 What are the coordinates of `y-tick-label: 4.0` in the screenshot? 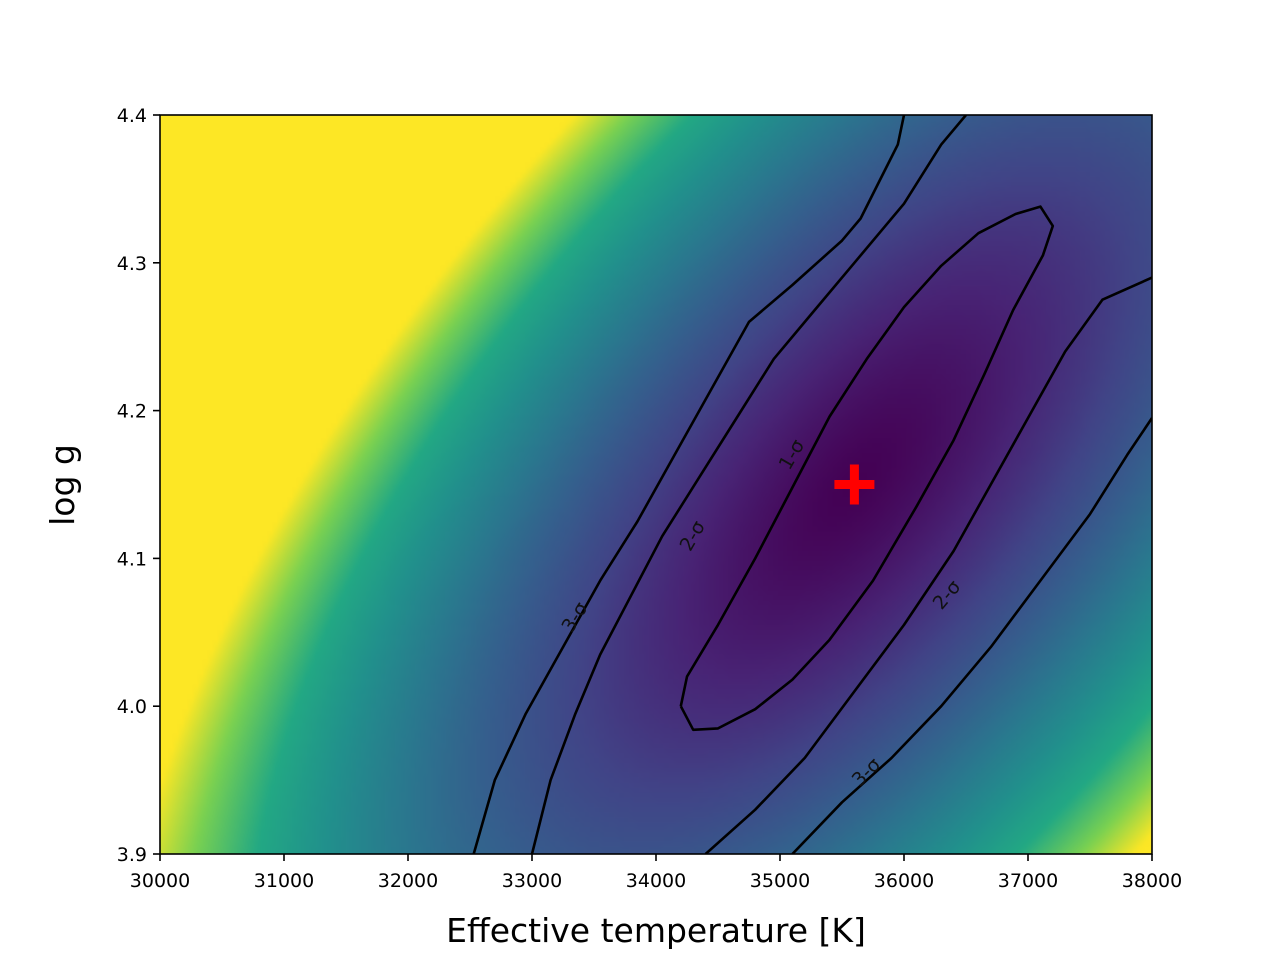 It's located at (132, 707).